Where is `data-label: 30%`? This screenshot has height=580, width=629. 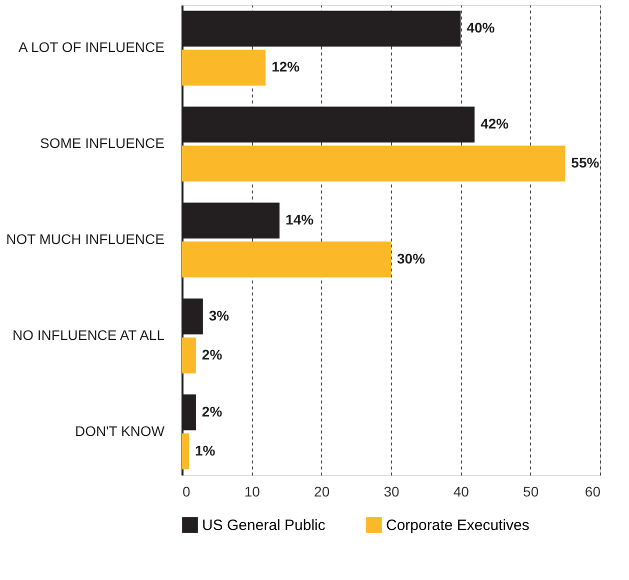
data-label: 30% is located at coordinates (411, 258).